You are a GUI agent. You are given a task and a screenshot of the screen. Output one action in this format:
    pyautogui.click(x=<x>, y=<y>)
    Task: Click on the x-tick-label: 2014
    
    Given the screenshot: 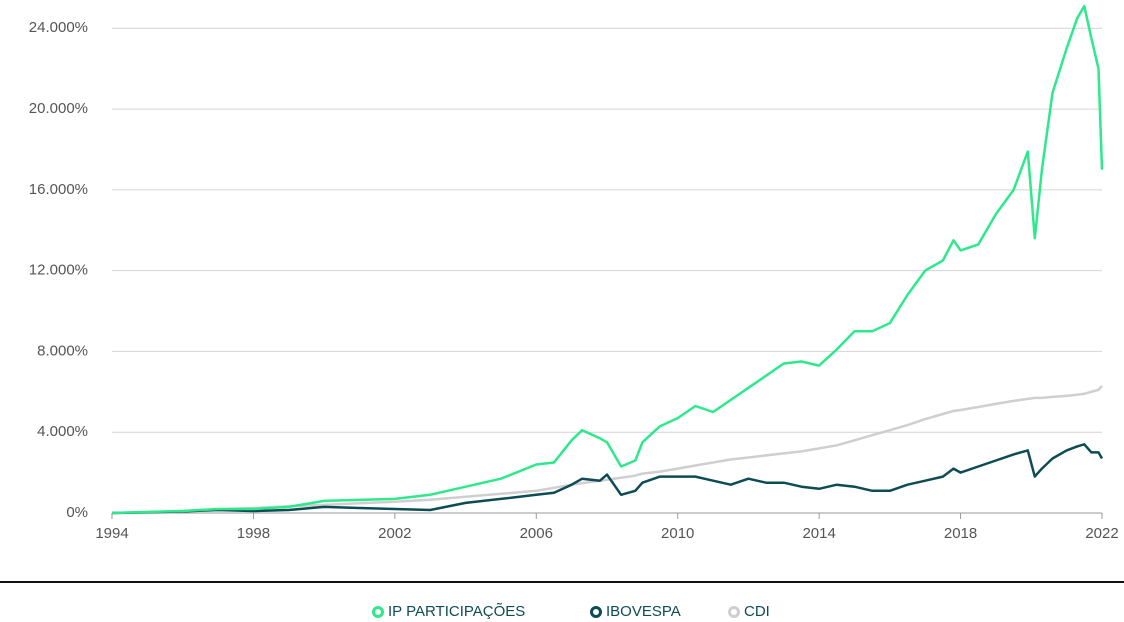 What is the action you would take?
    pyautogui.click(x=818, y=533)
    